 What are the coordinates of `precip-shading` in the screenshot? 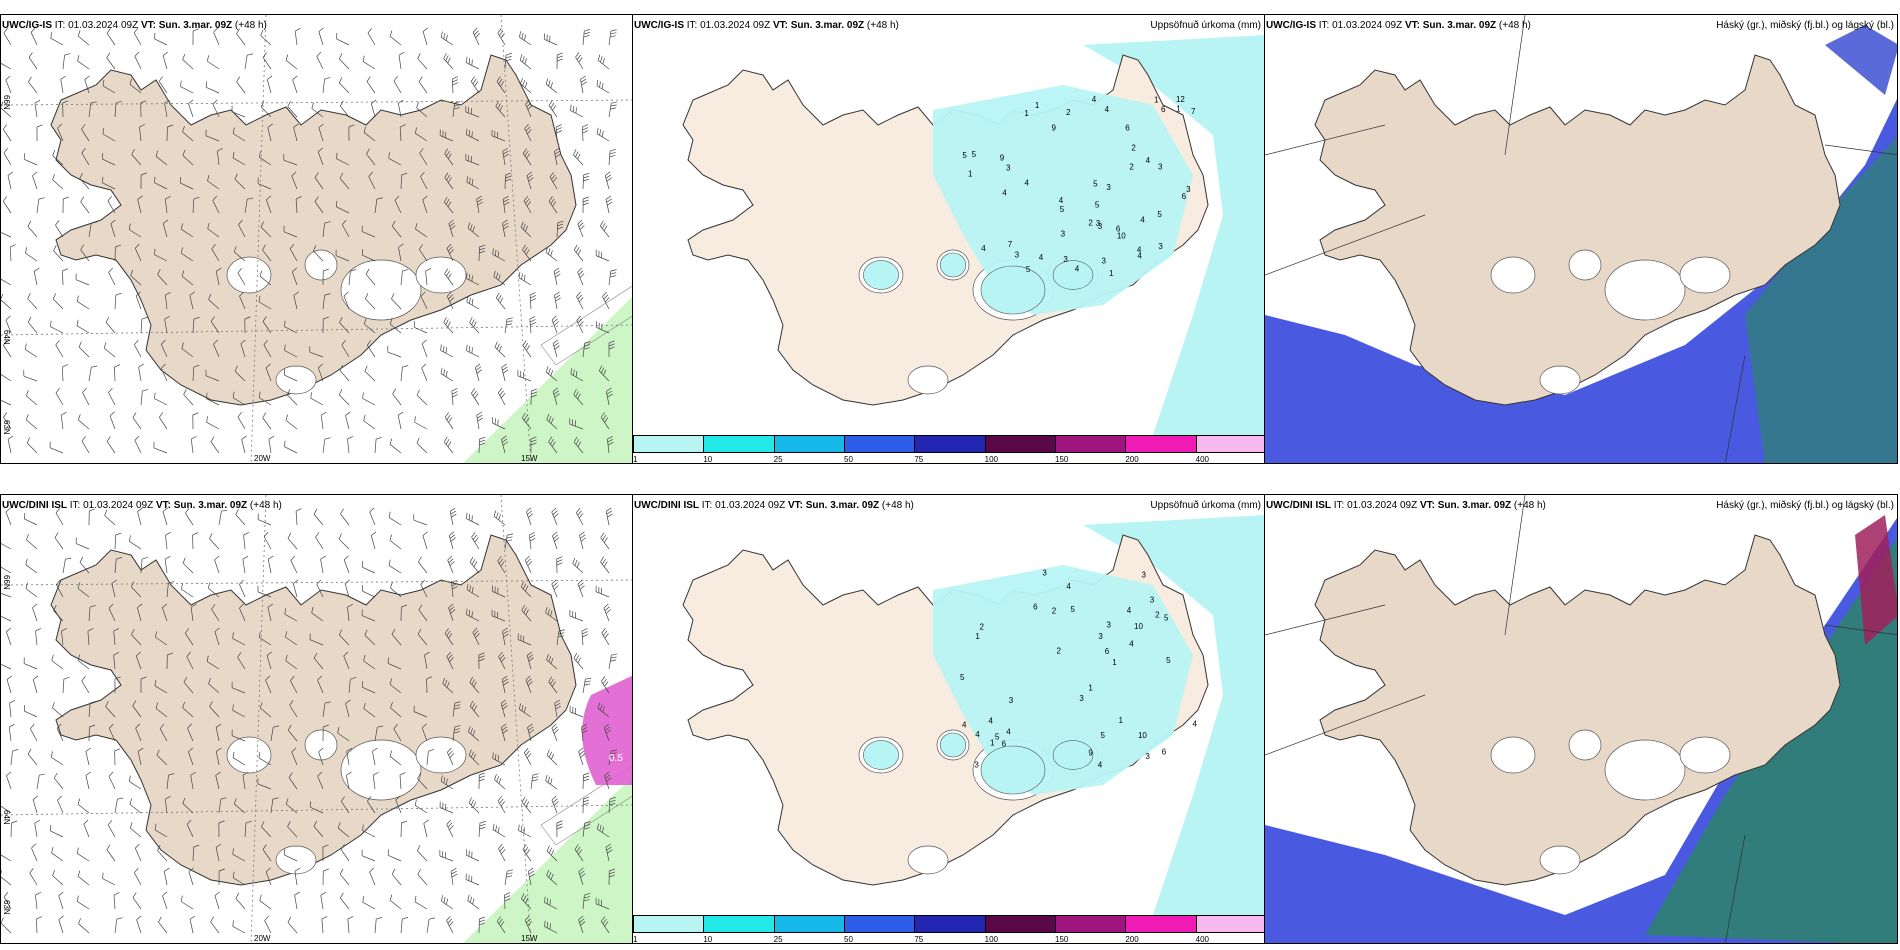 It's located at (547, 379).